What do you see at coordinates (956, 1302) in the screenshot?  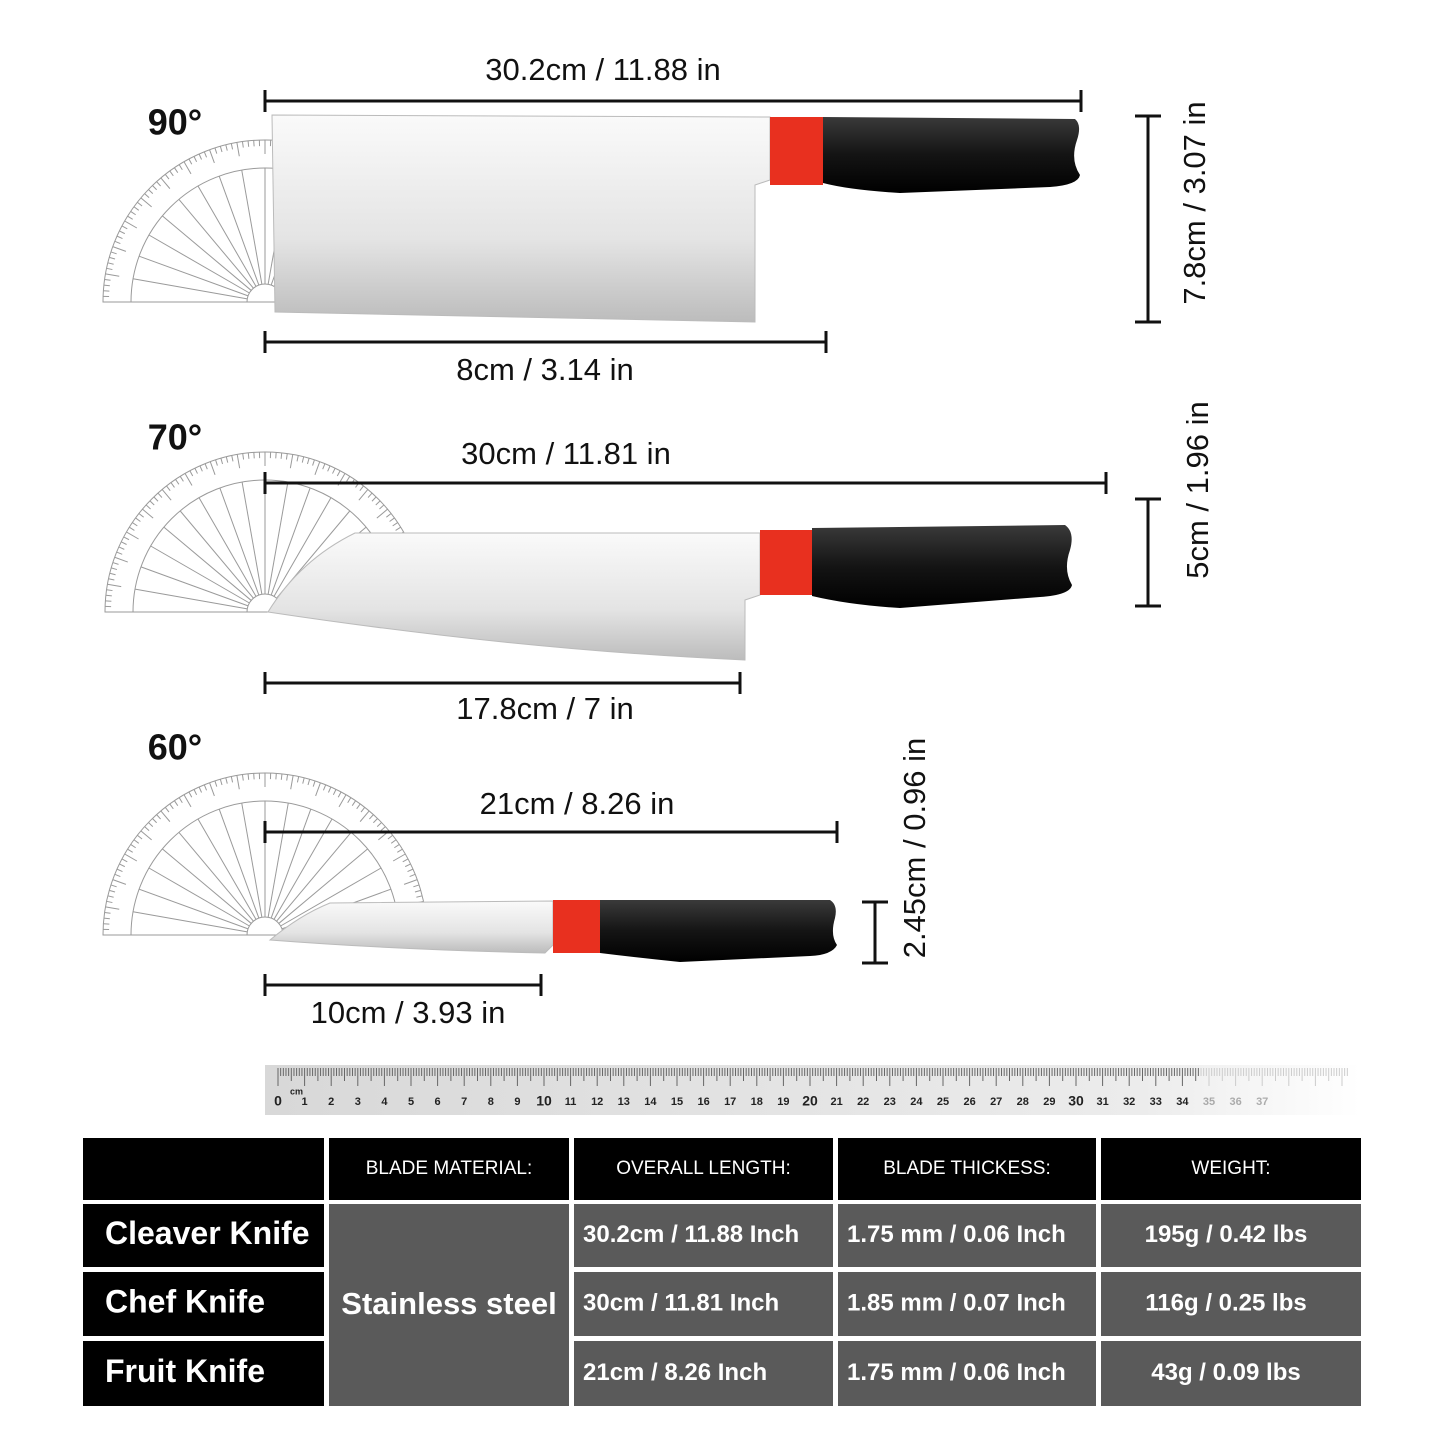 I see `cell-text: 1.85 mm / 0.07 Inch` at bounding box center [956, 1302].